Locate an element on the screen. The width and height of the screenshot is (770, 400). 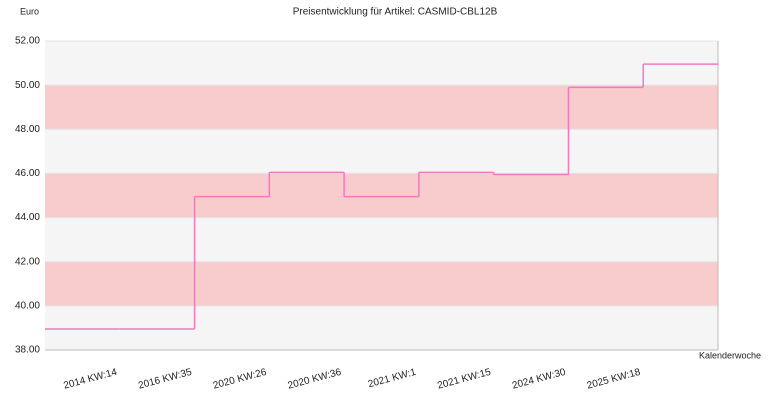
y-tick-label: 52.00 is located at coordinates (27, 41).